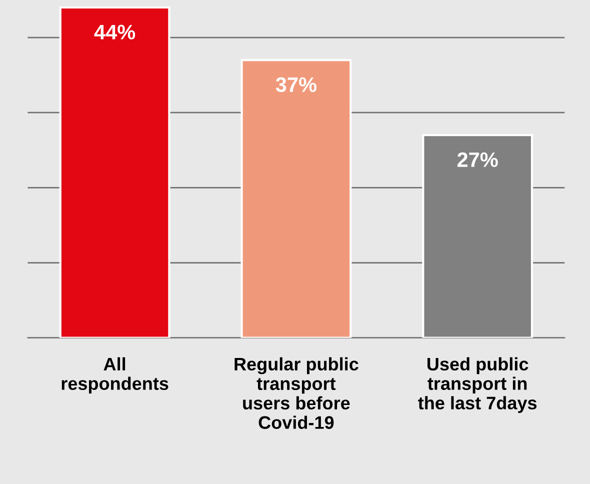  What do you see at coordinates (296, 84) in the screenshot?
I see `data-label: 37%` at bounding box center [296, 84].